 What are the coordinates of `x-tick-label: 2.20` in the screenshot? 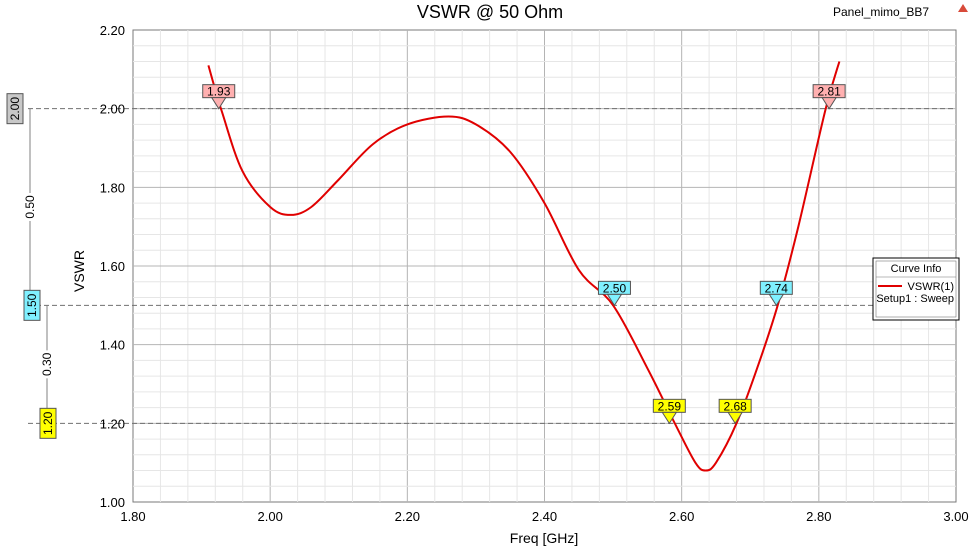 It's located at (407, 516).